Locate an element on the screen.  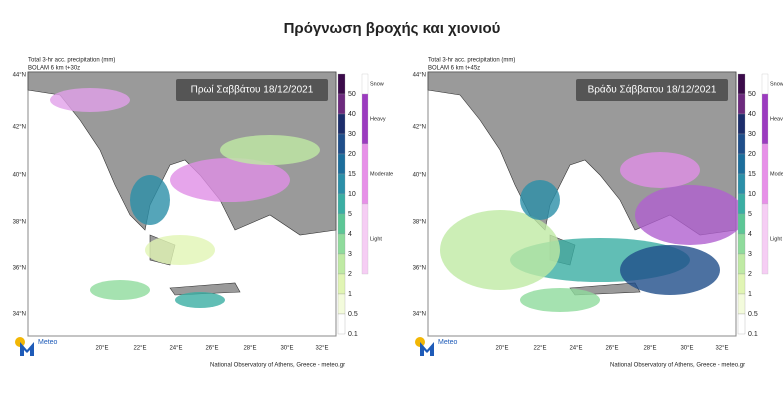
slide-title: Πρόγνωση βροχής και χιονιού is located at coordinates (392, 28).